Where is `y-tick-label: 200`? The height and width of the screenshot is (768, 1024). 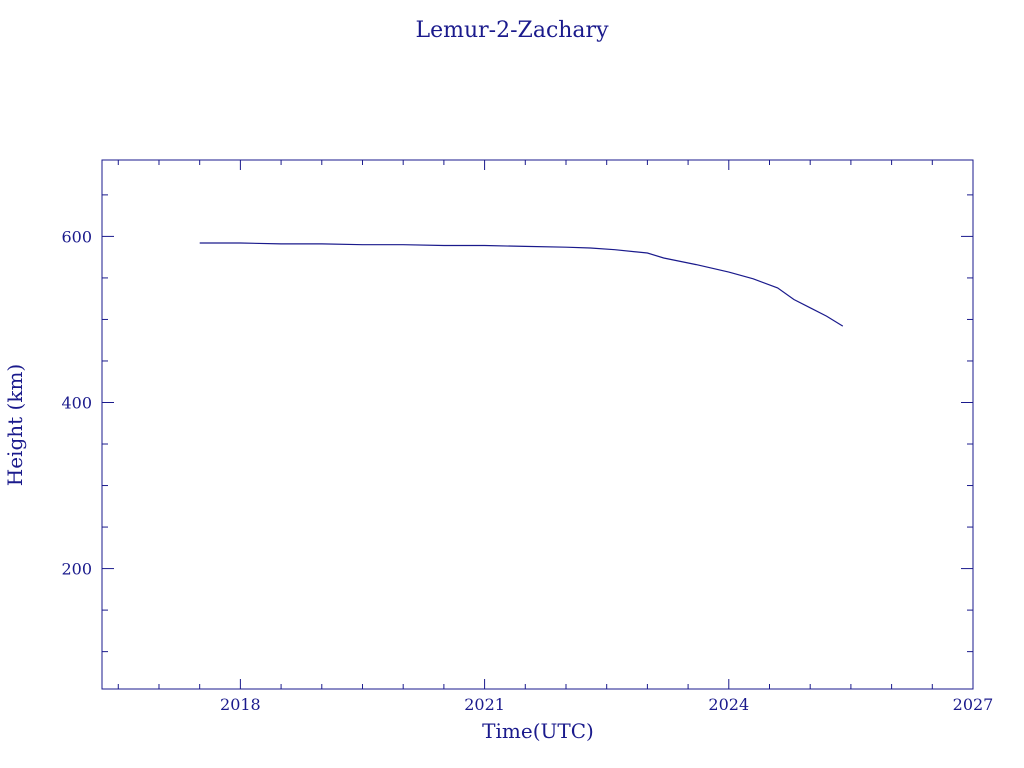 y-tick-label: 200 is located at coordinates (76, 569).